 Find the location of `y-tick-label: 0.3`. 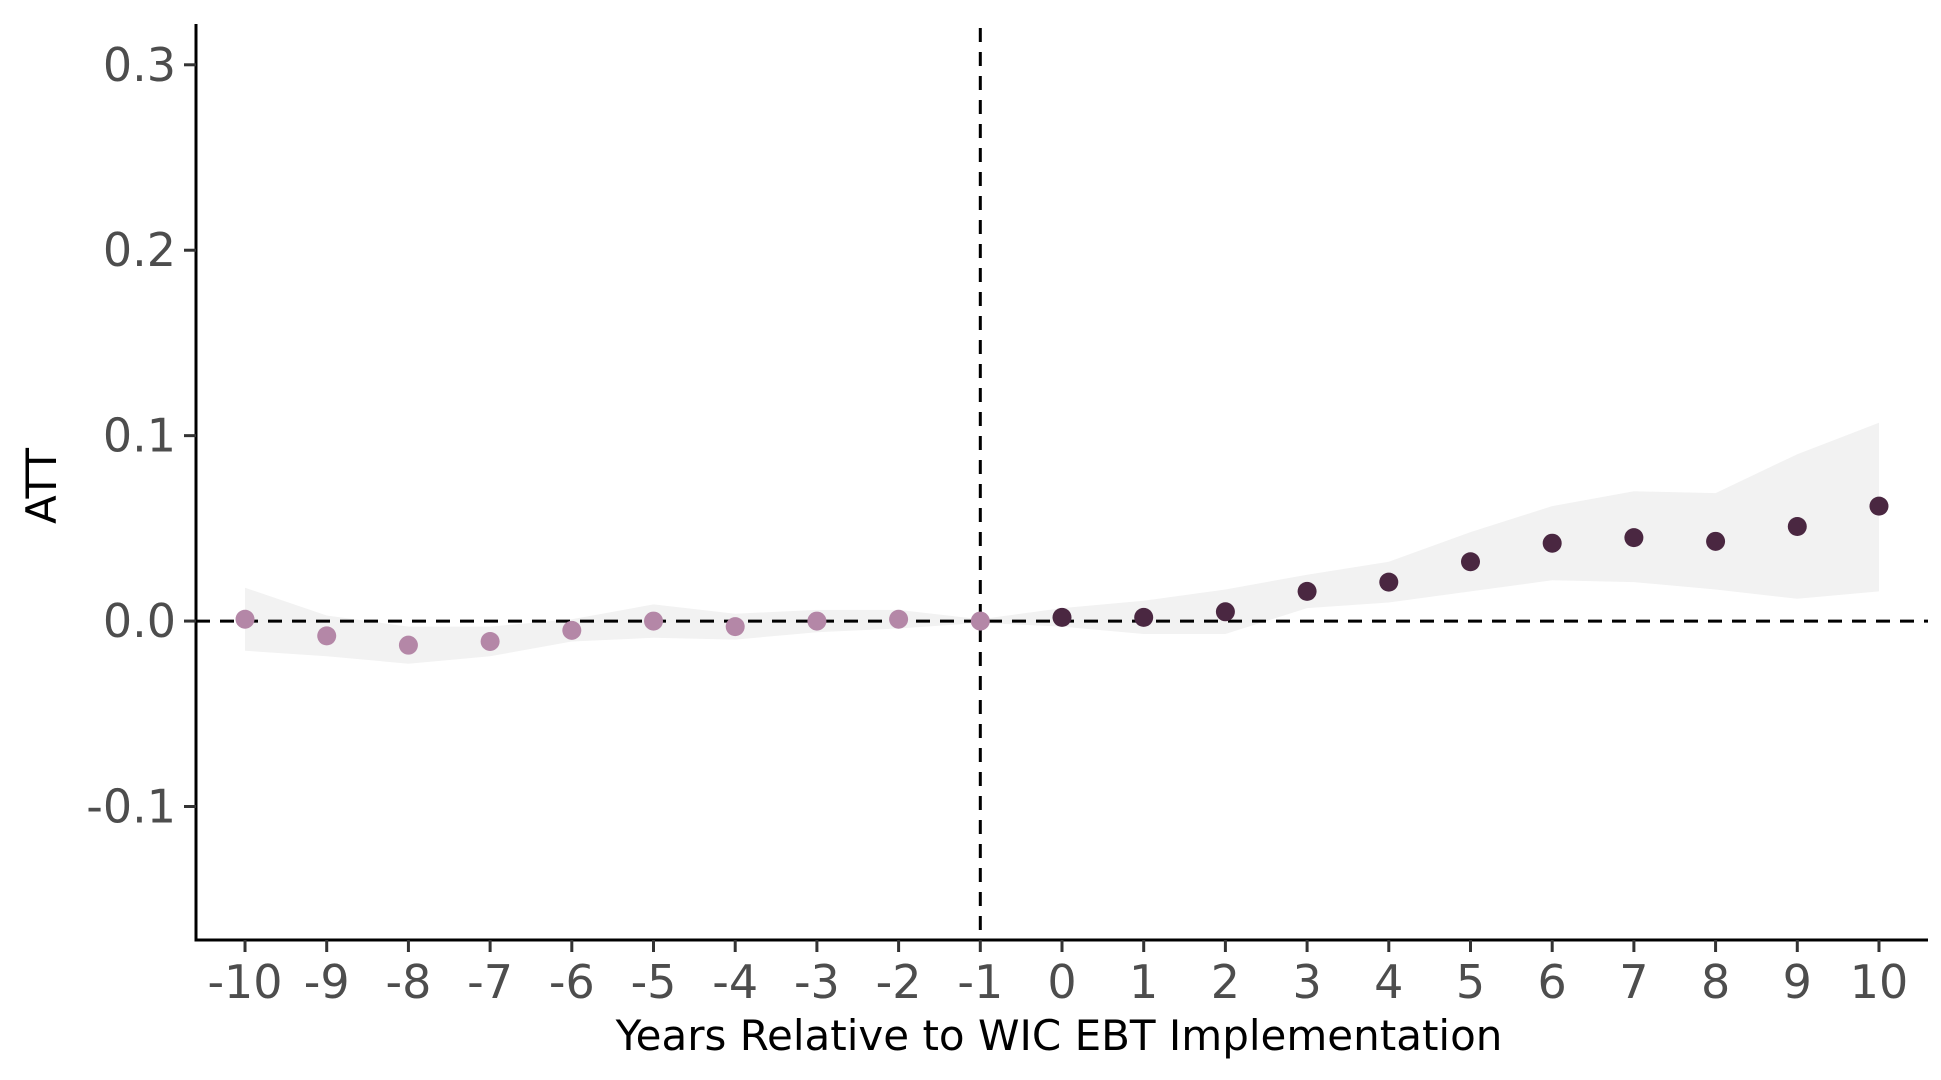

y-tick-label: 0.3 is located at coordinates (139, 65).